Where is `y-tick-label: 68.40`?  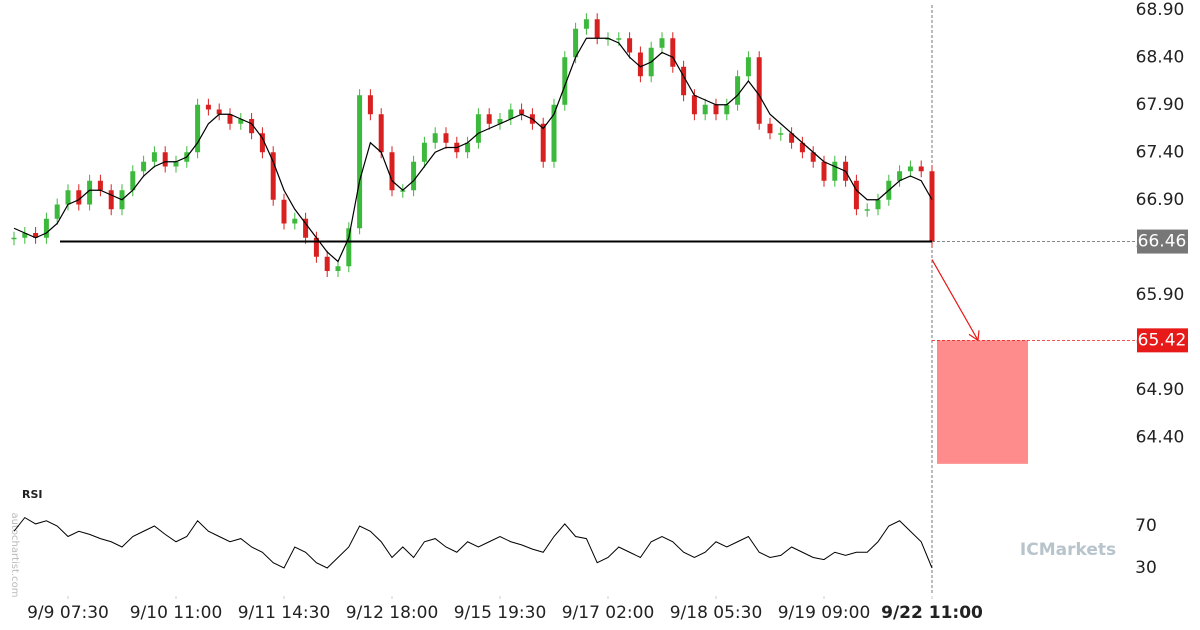
y-tick-label: 68.40 is located at coordinates (1160, 57).